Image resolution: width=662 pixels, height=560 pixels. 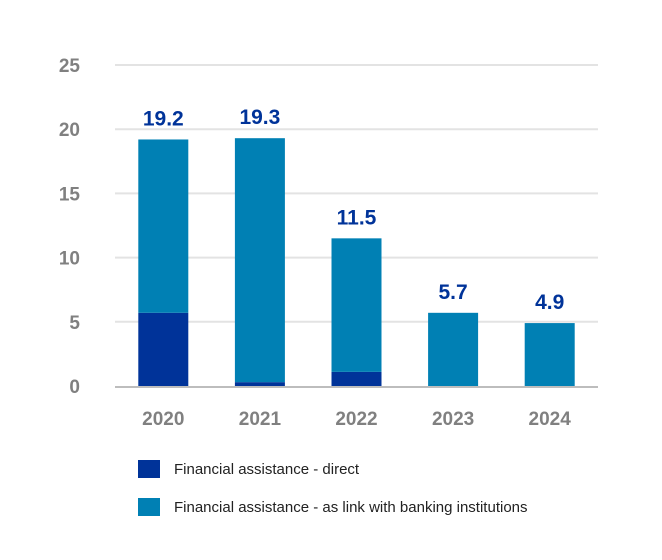 What do you see at coordinates (267, 469) in the screenshot?
I see `legend-label-direct: Financial assistance - direct` at bounding box center [267, 469].